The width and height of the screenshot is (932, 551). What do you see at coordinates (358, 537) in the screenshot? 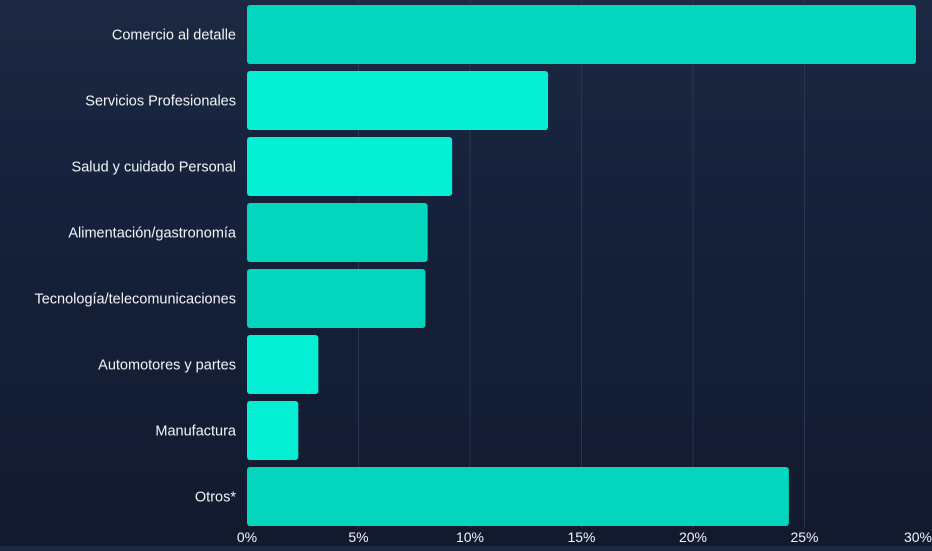
I see `x-tick-label-5: 5%` at bounding box center [358, 537].